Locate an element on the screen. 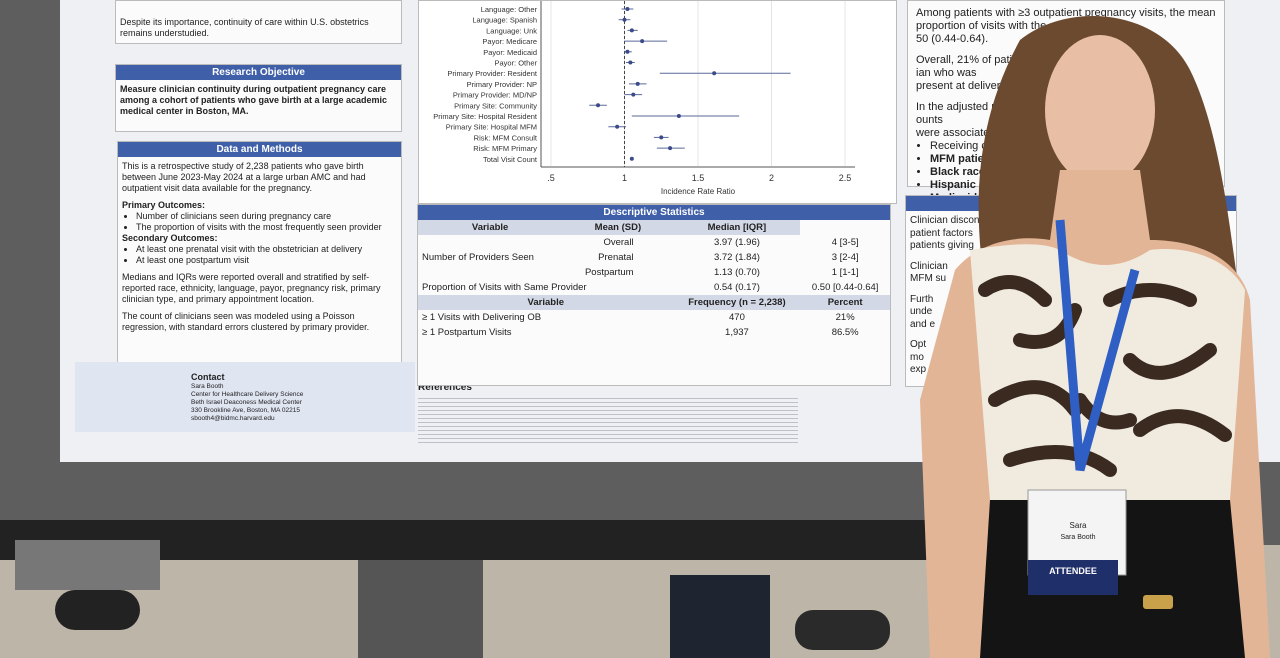 This screenshot has width=1280, height=658. results-text: present at delivery. is located at coordinates (962, 86).